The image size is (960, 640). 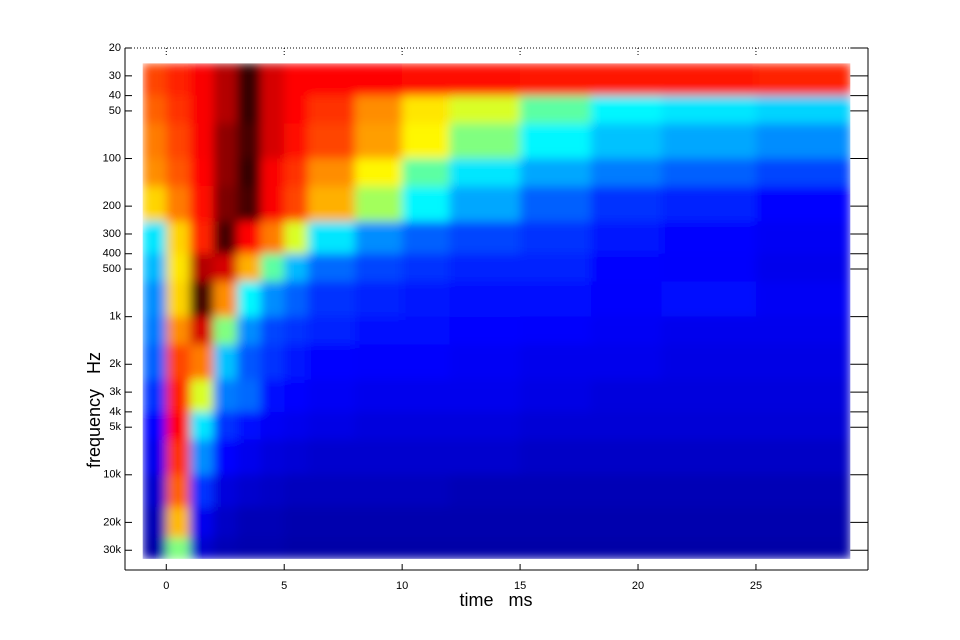 I want to click on x-tick-label: 15, so click(x=520, y=586).